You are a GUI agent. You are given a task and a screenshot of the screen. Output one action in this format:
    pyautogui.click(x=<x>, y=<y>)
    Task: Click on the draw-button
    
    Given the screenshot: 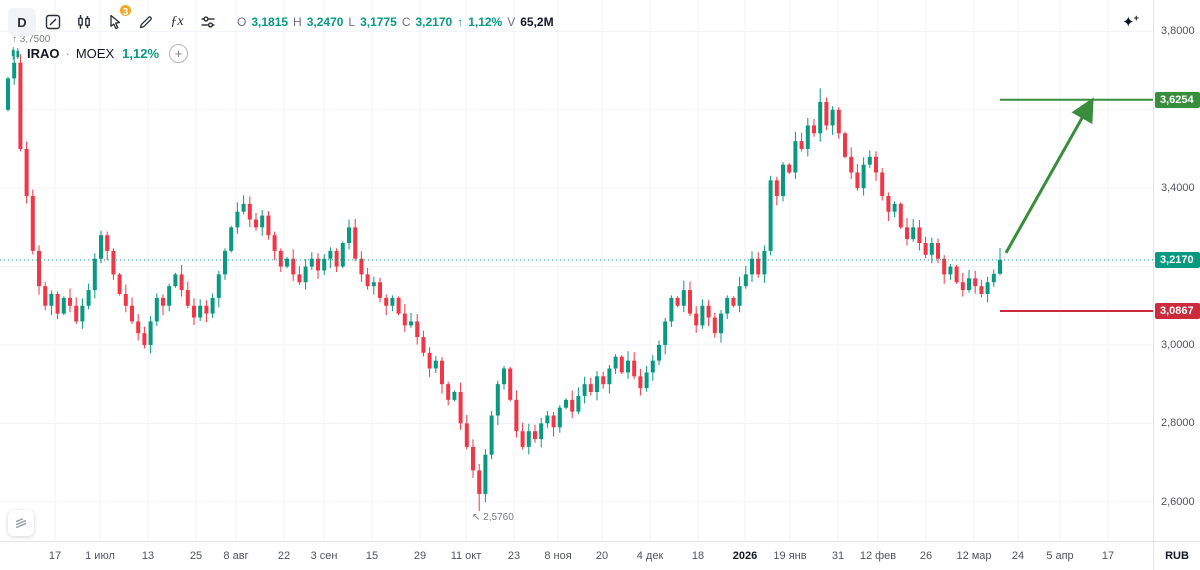 What is the action you would take?
    pyautogui.click(x=146, y=22)
    